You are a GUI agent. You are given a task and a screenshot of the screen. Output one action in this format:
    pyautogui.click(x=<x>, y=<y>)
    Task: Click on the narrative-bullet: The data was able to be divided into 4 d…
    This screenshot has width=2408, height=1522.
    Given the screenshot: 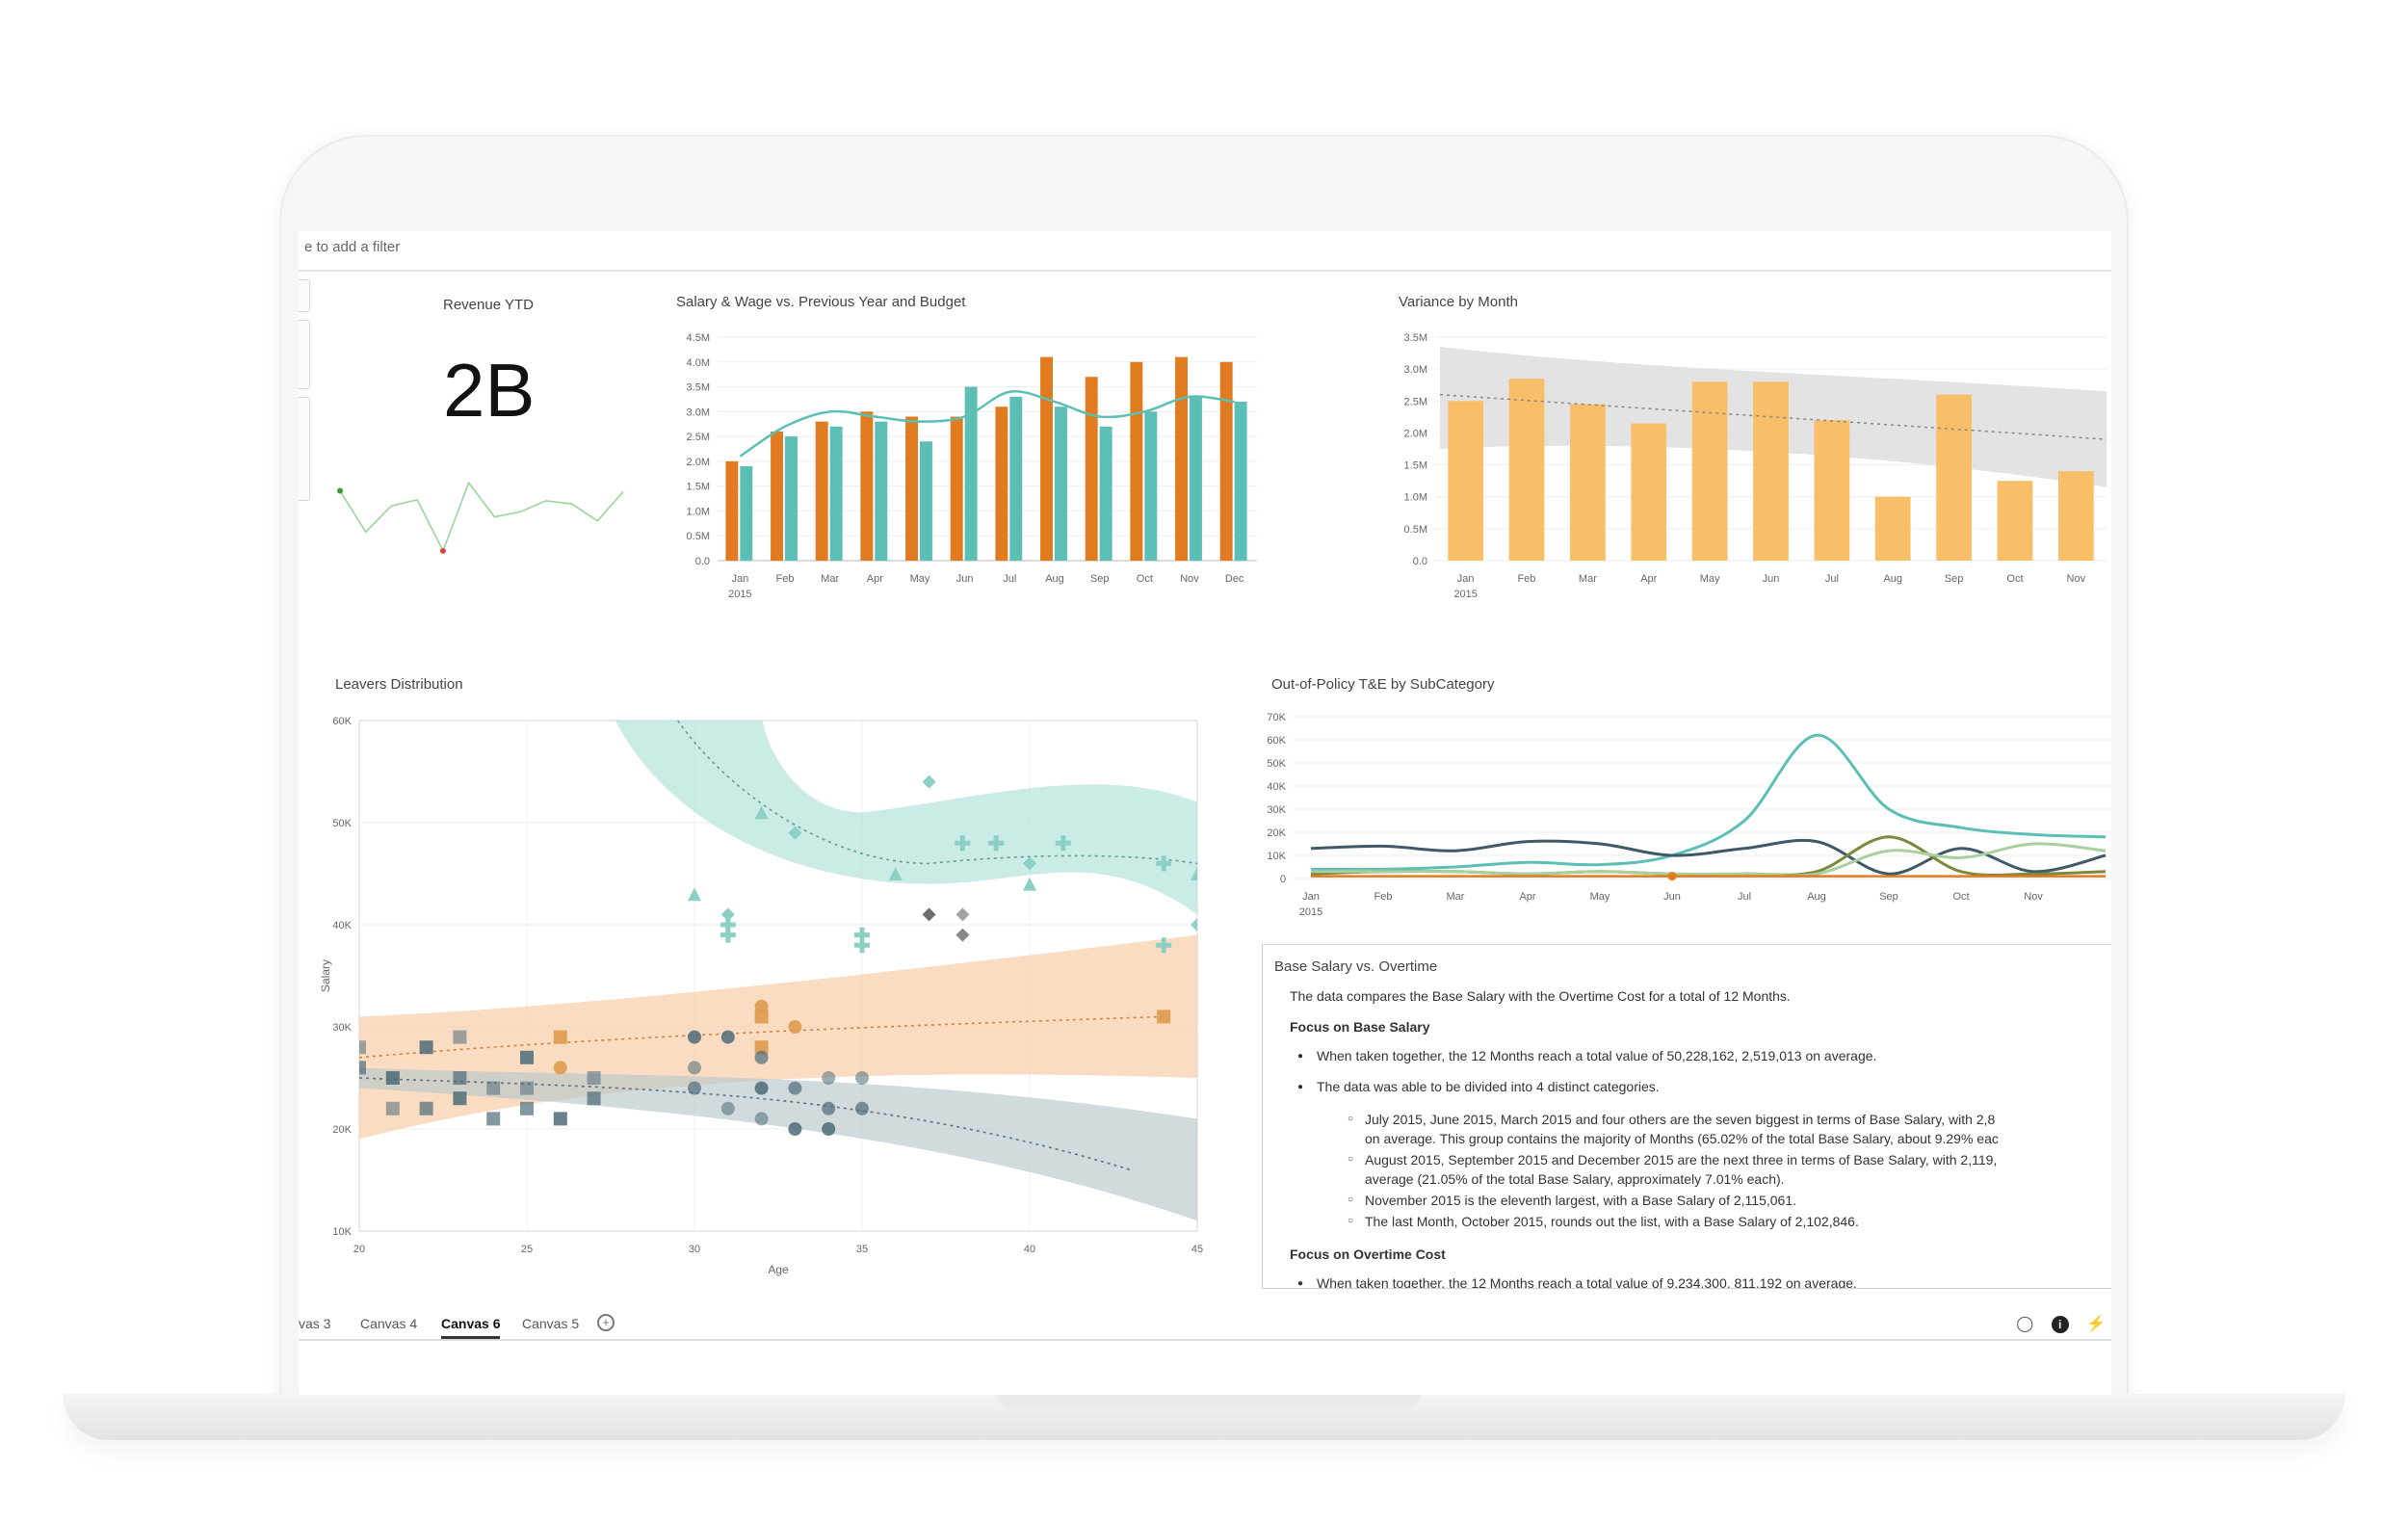 What is the action you would take?
    pyautogui.click(x=1704, y=1086)
    